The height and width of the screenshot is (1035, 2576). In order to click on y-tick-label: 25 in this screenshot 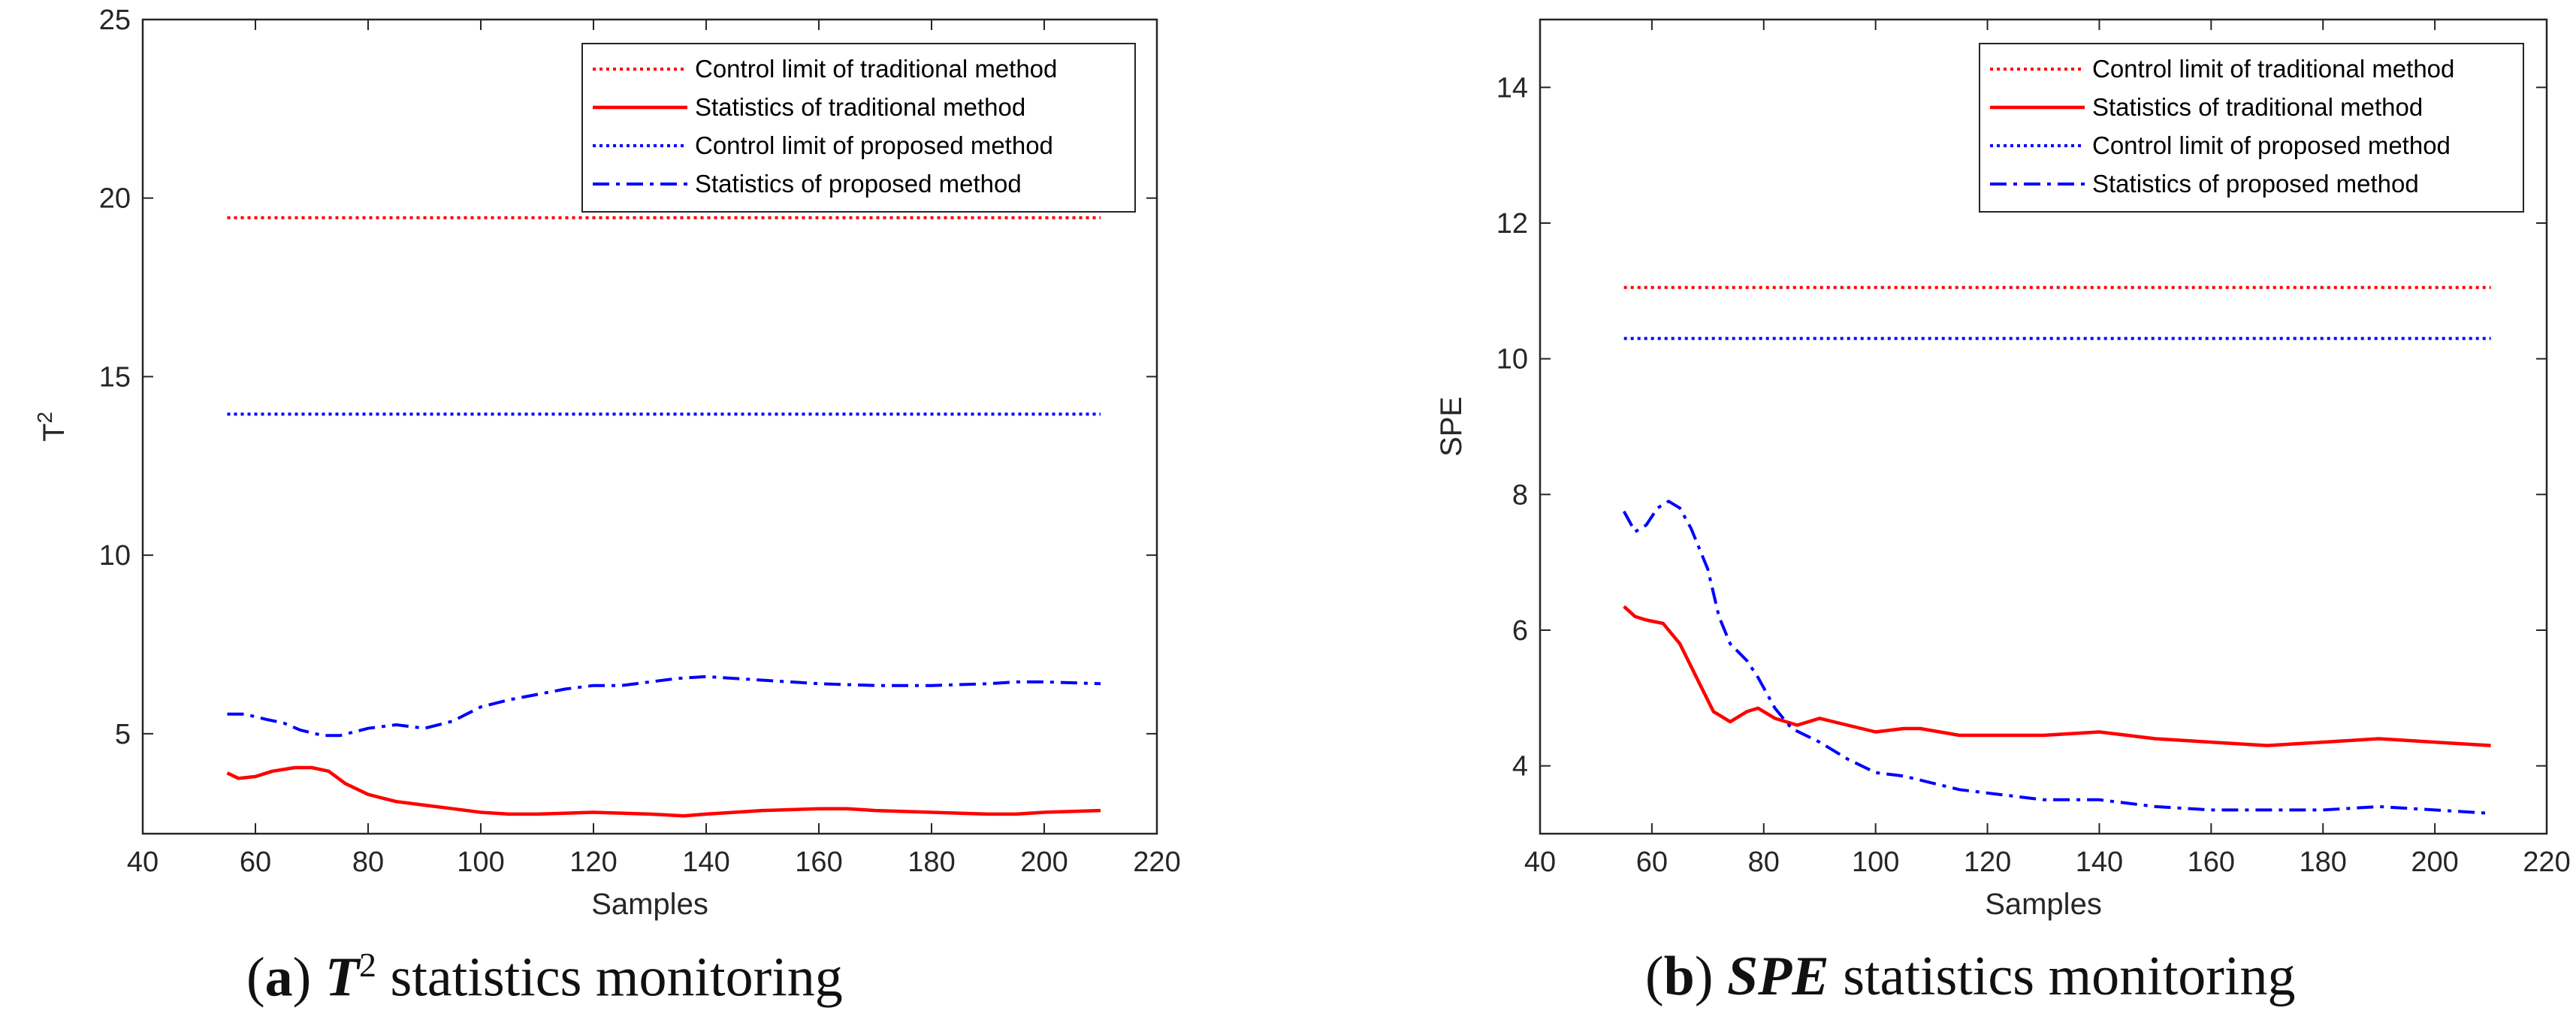, I will do `click(115, 20)`.